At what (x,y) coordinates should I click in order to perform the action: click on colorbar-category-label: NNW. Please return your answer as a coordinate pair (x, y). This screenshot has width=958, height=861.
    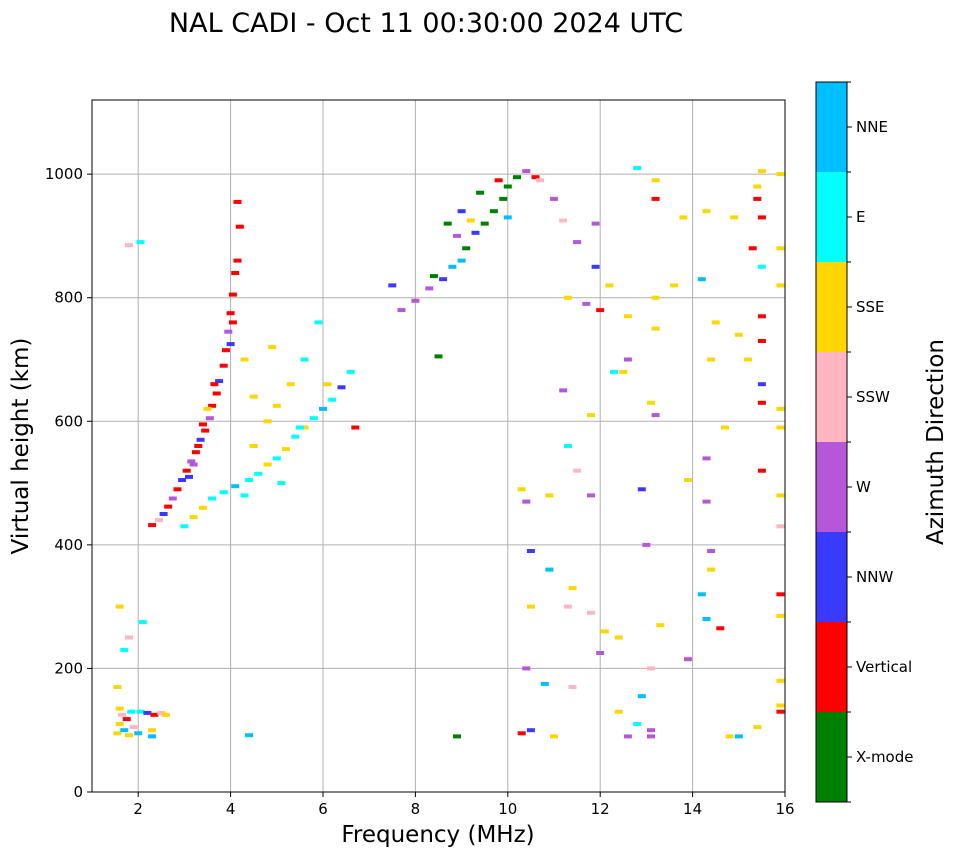
    Looking at the image, I should click on (874, 577).